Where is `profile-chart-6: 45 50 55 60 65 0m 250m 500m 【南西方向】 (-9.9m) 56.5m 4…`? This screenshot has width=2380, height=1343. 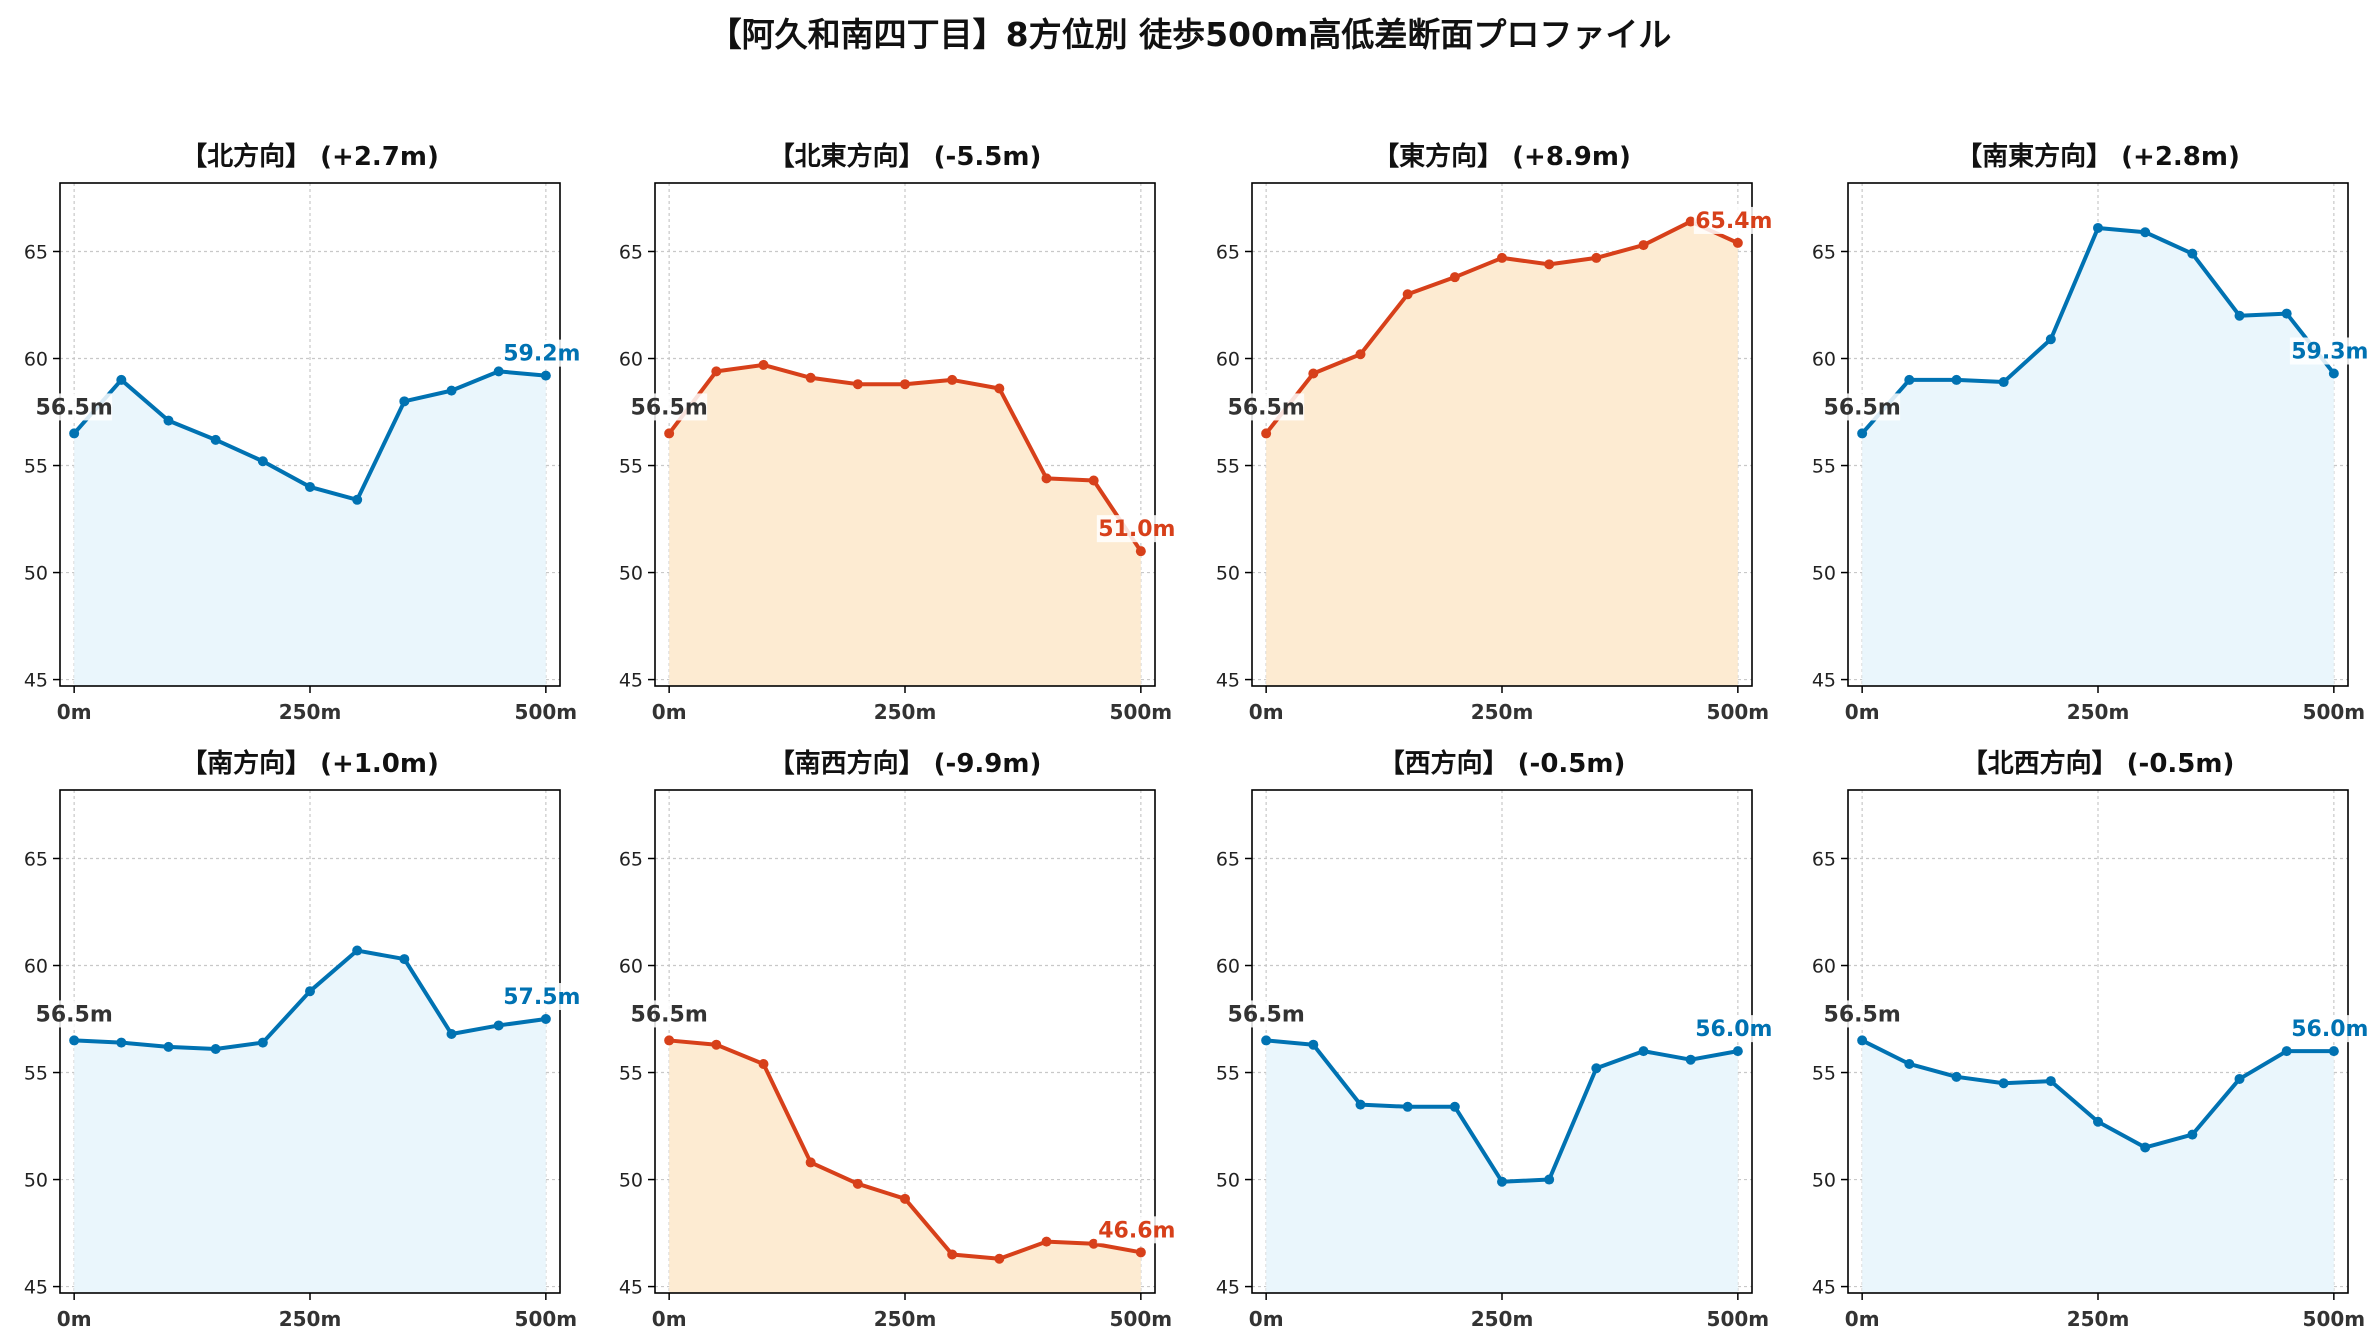
profile-chart-6: 45 50 55 60 65 0m 250m 500m 【南西方向】 (-9.9m) 56.5m 4… is located at coordinates (899, 1039).